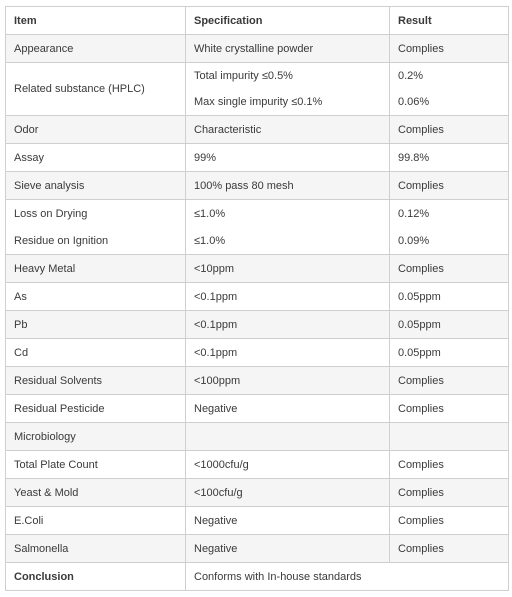 This screenshot has height=597, width=512. I want to click on conclusion-label: Conclusion, so click(95, 576).